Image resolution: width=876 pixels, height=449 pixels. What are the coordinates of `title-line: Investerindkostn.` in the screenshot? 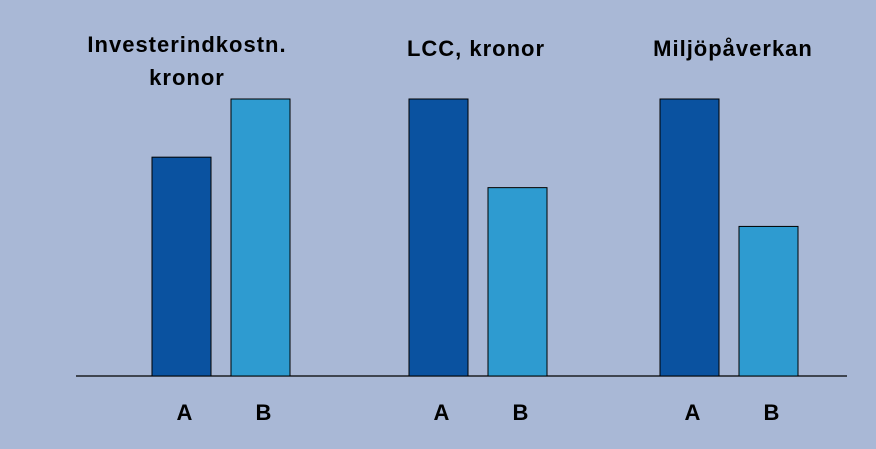 It's located at (186, 44).